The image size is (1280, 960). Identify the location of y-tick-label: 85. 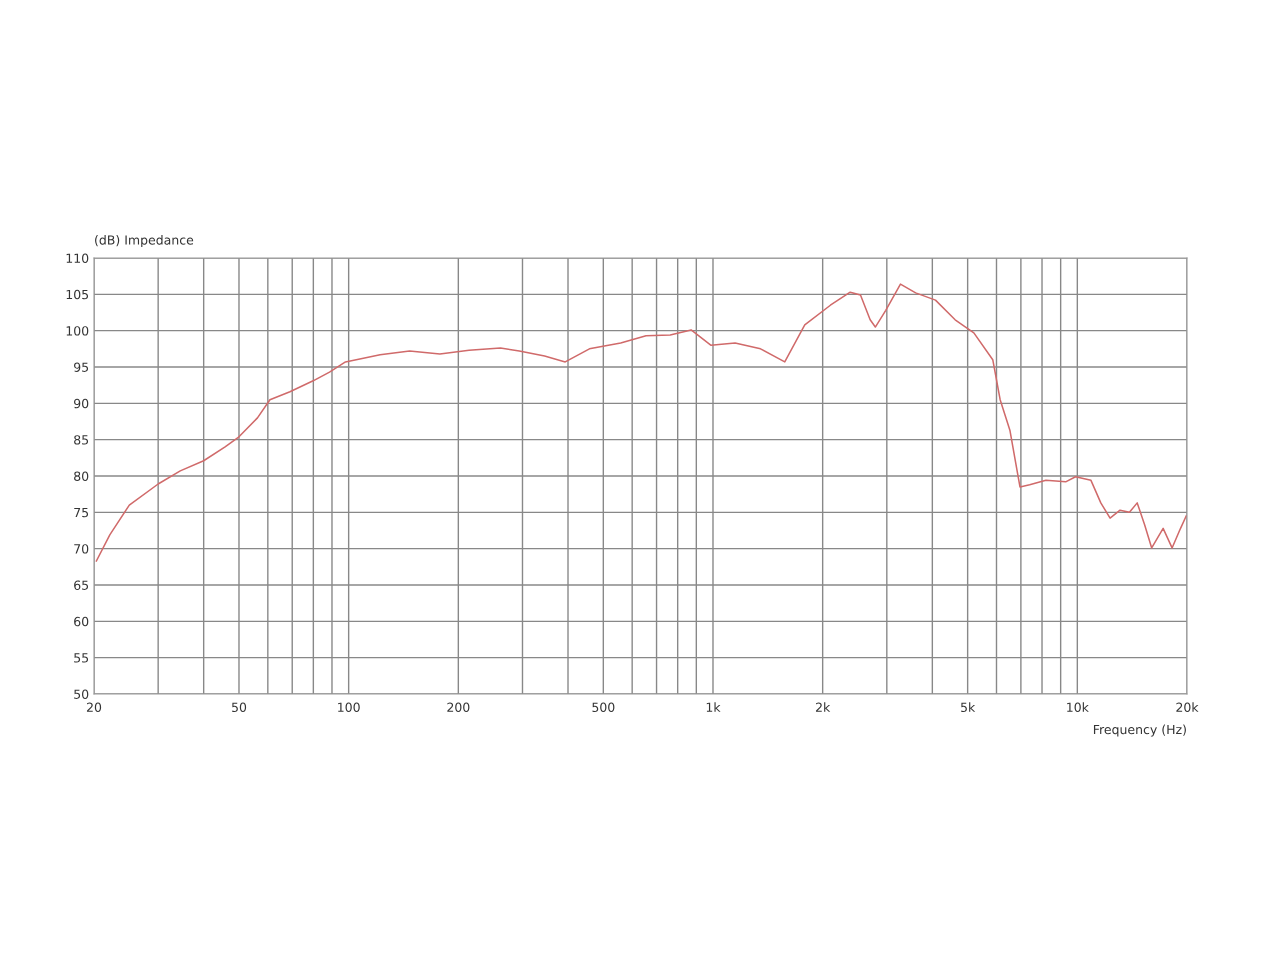
(81, 440).